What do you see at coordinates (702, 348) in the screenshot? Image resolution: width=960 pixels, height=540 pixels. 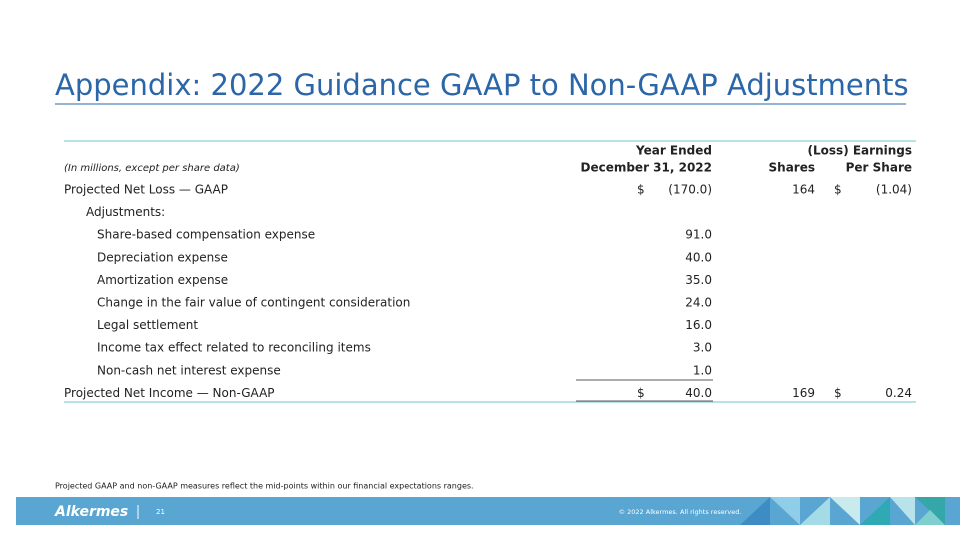 I see `amount: 3.0` at bounding box center [702, 348].